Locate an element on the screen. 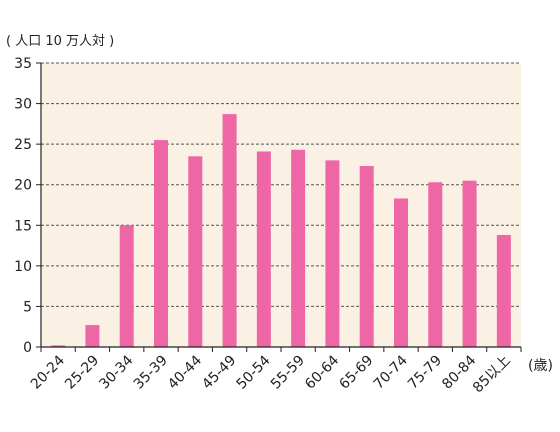  x-tick-label: 40-44 is located at coordinates (185, 372).